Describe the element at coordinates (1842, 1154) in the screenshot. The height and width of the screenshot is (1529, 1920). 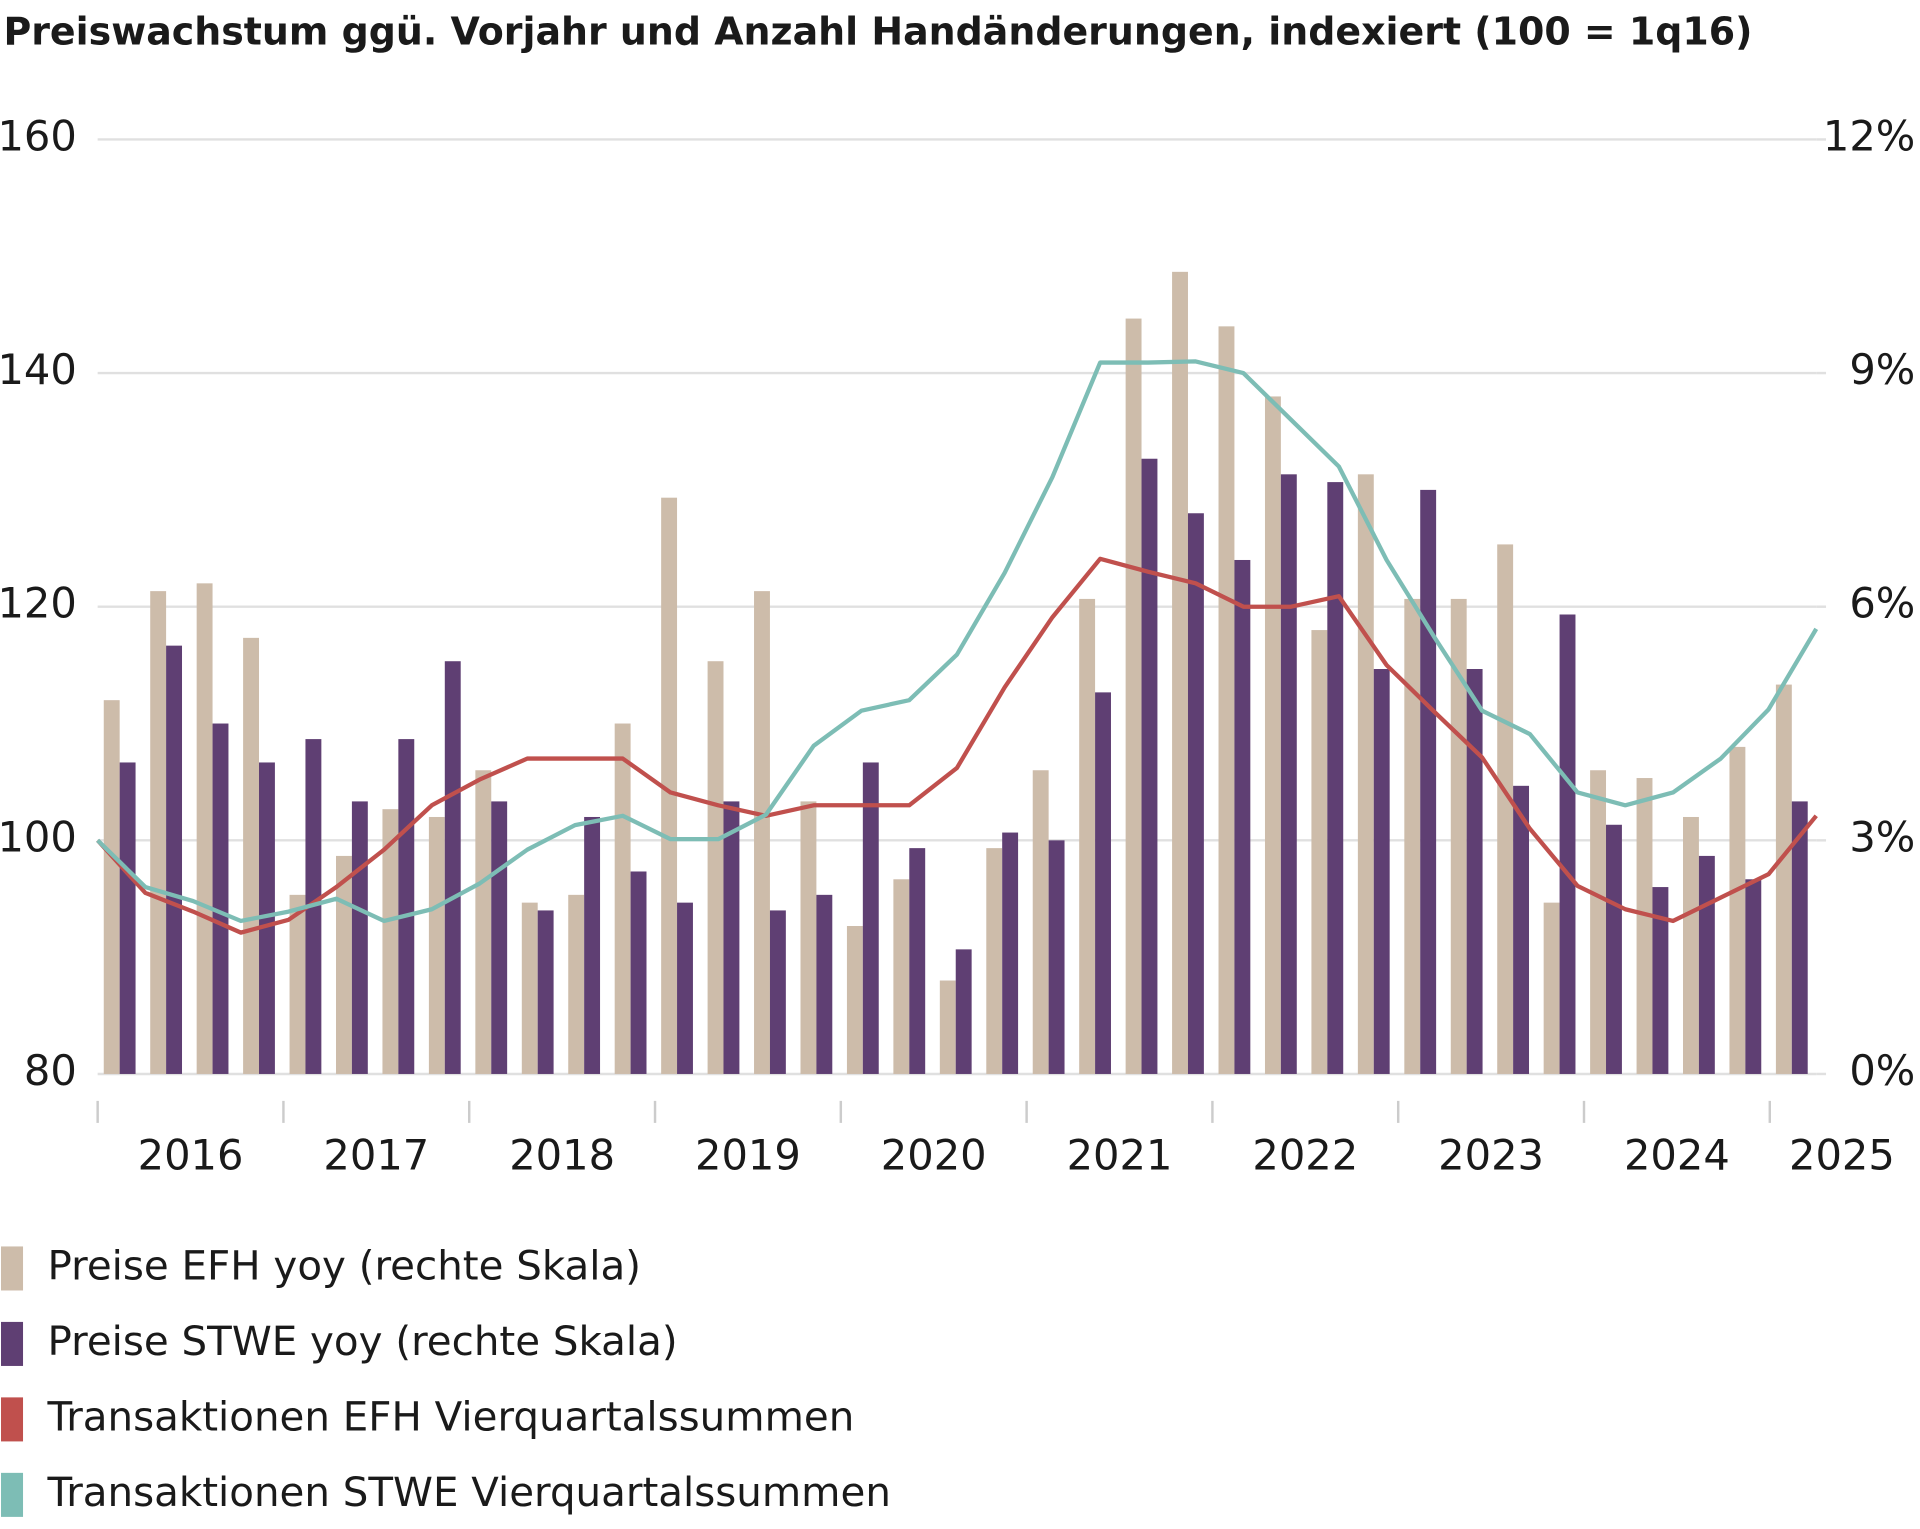
I see `x-tick-label: 2025` at that location.